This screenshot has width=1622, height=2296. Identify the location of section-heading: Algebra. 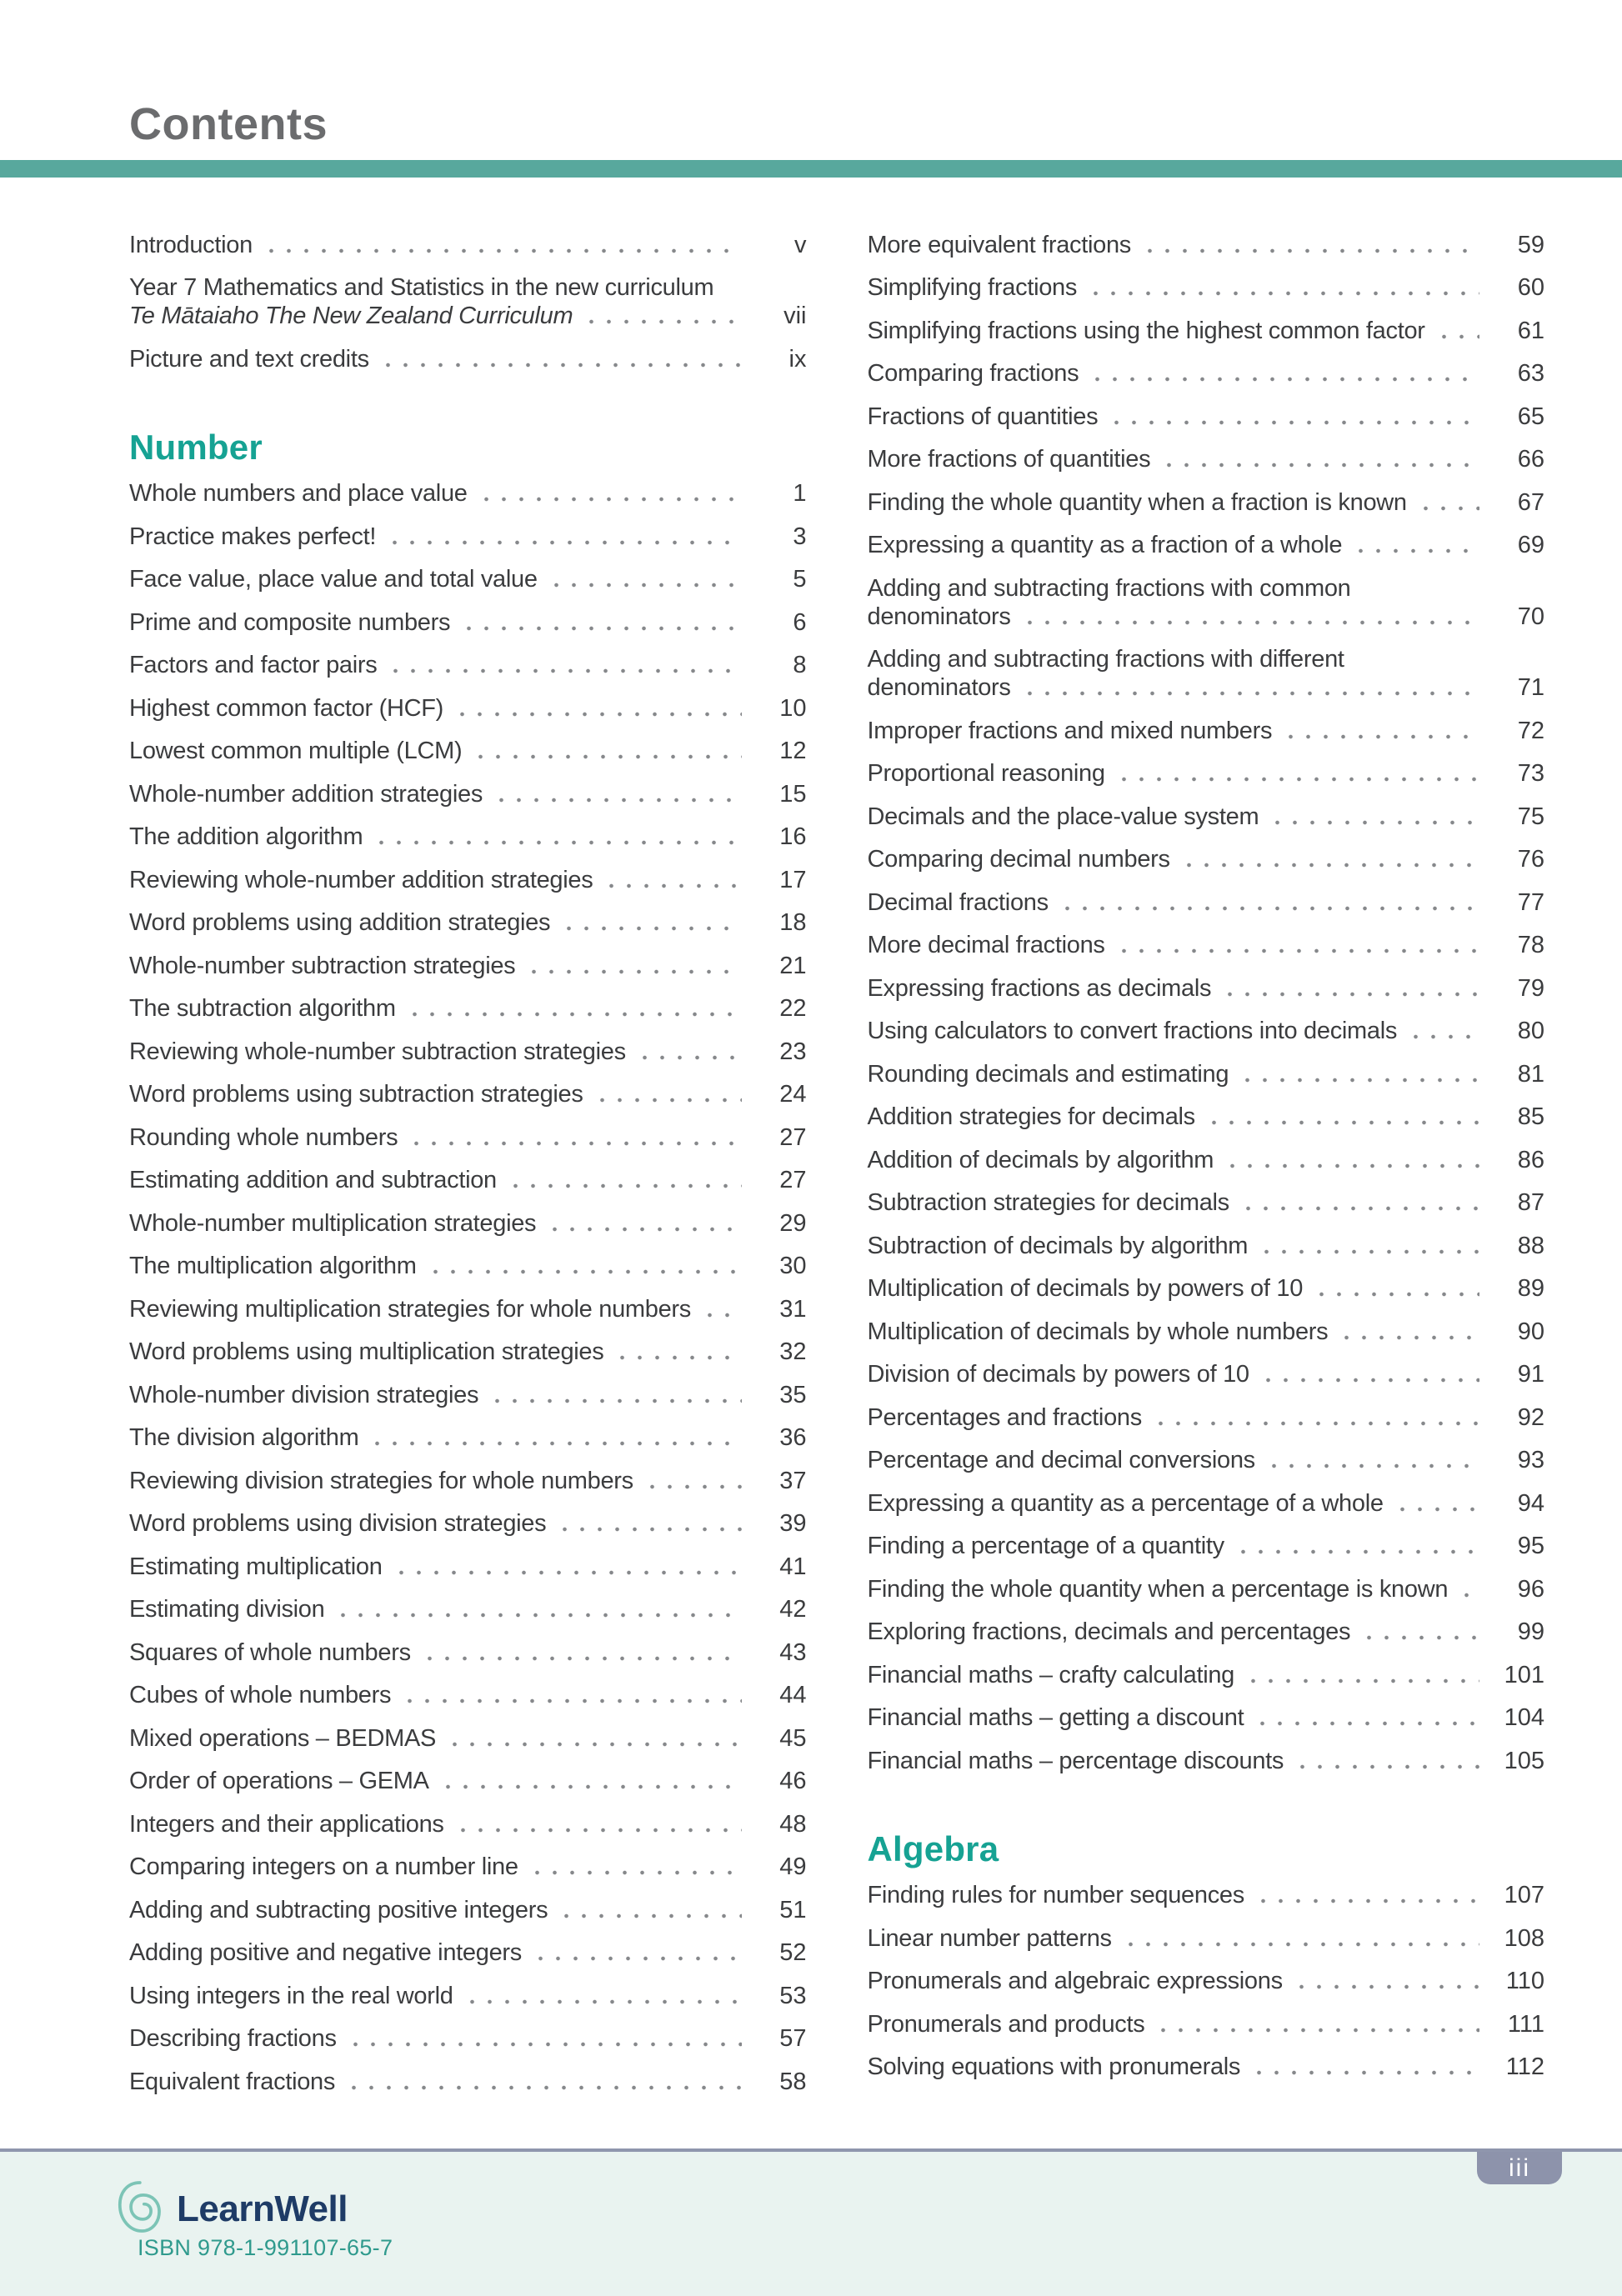
(933, 1848).